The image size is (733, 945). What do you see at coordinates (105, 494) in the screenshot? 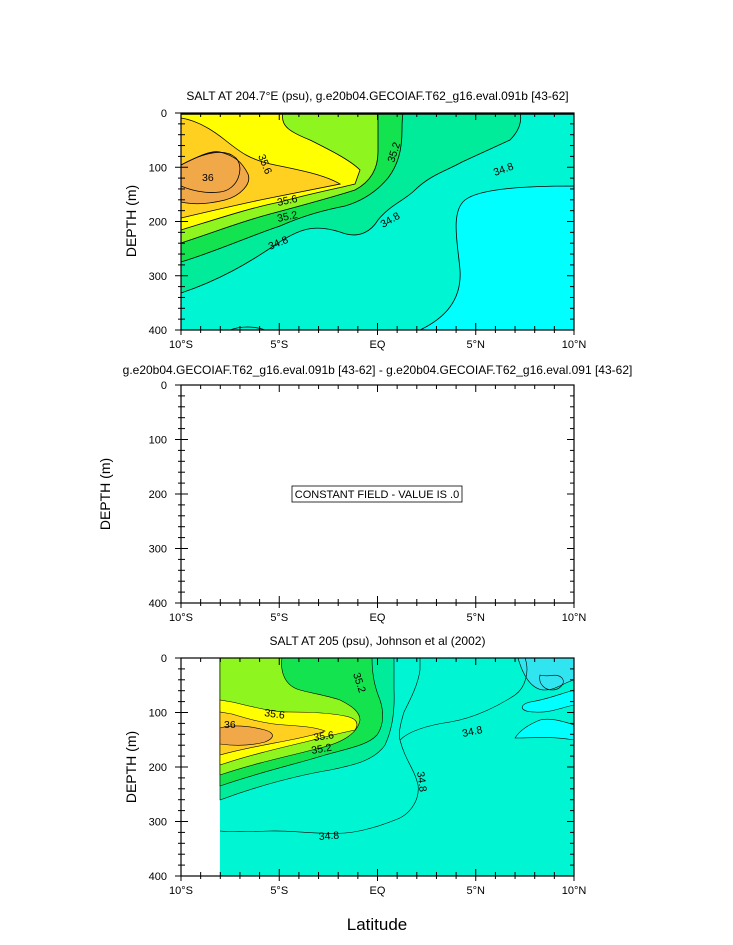
I see `panel-2-y-axis-label: DEPTH (m)` at bounding box center [105, 494].